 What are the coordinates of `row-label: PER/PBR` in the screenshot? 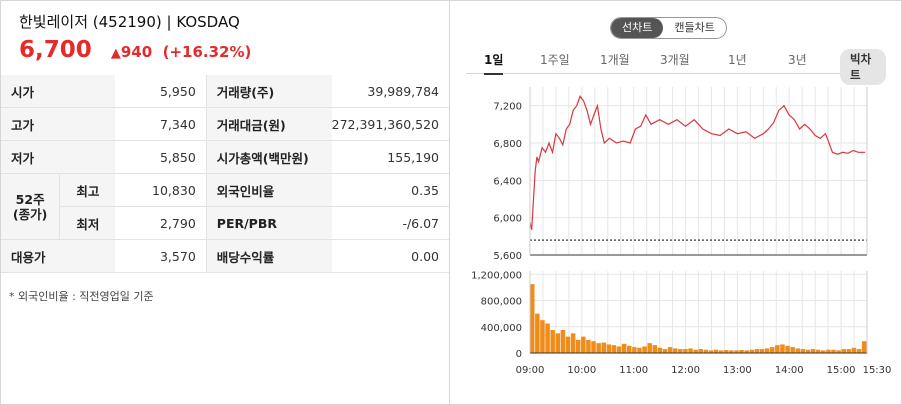 It's located at (268, 223).